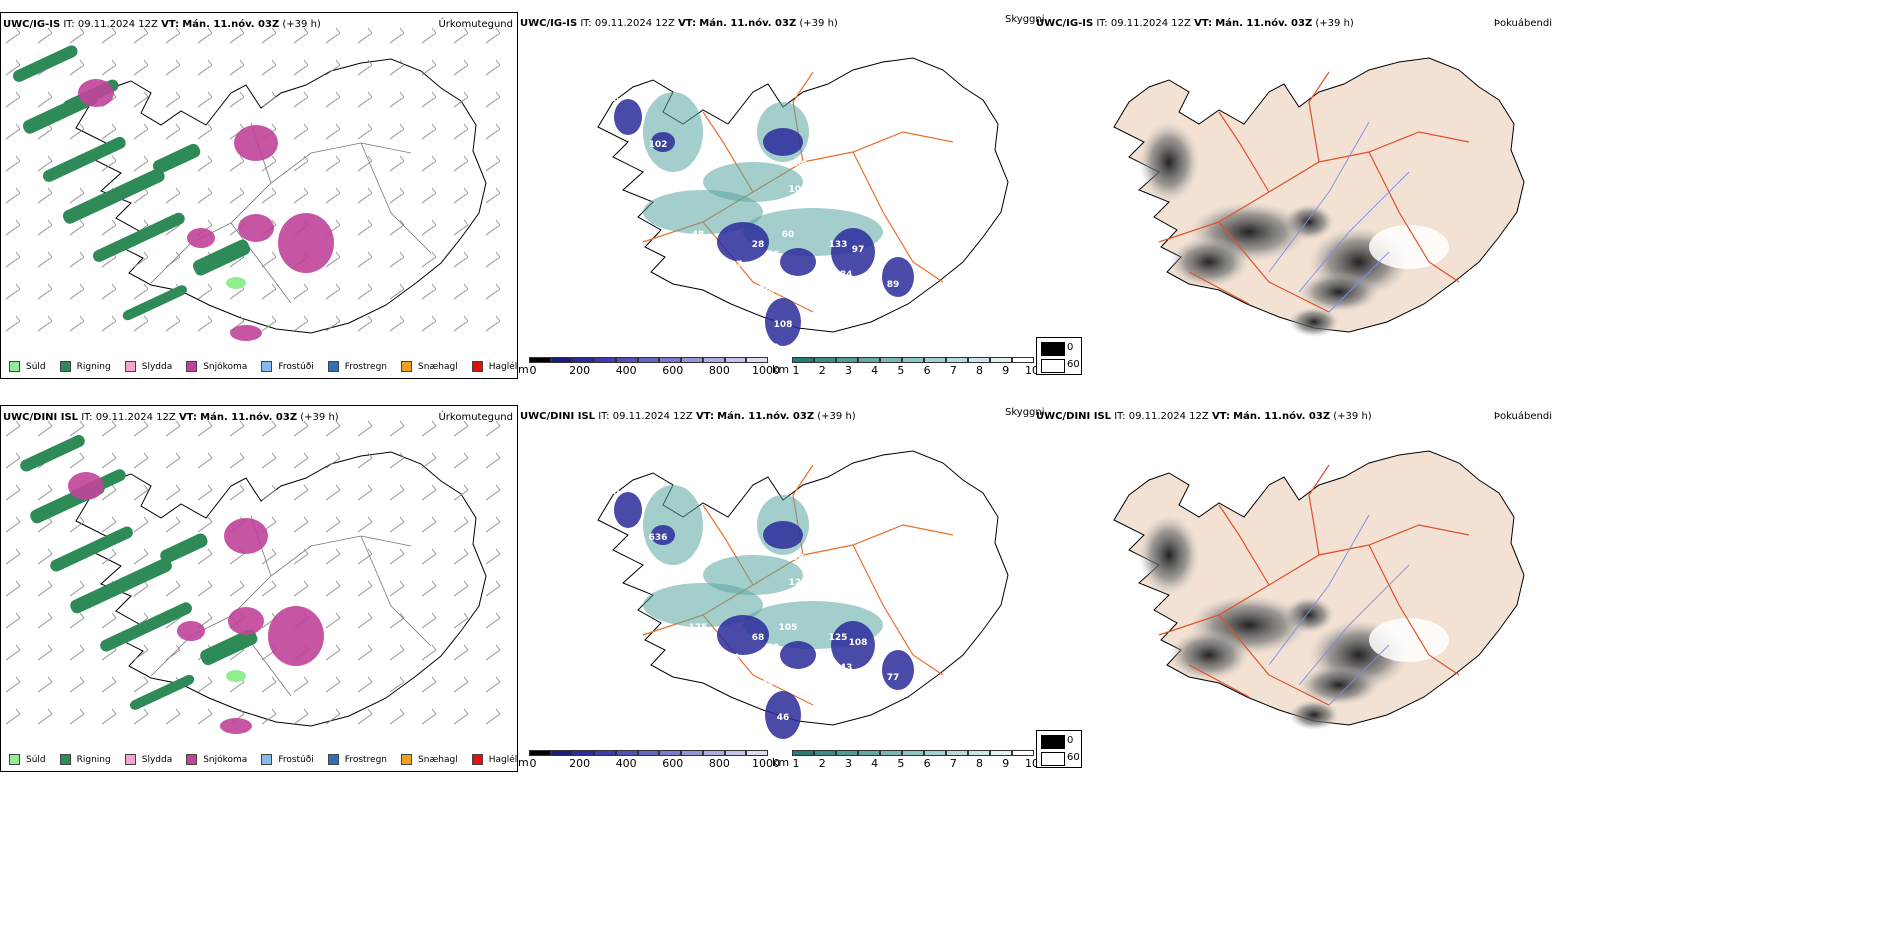  I want to click on visibility-value: 46, so click(898, 302).